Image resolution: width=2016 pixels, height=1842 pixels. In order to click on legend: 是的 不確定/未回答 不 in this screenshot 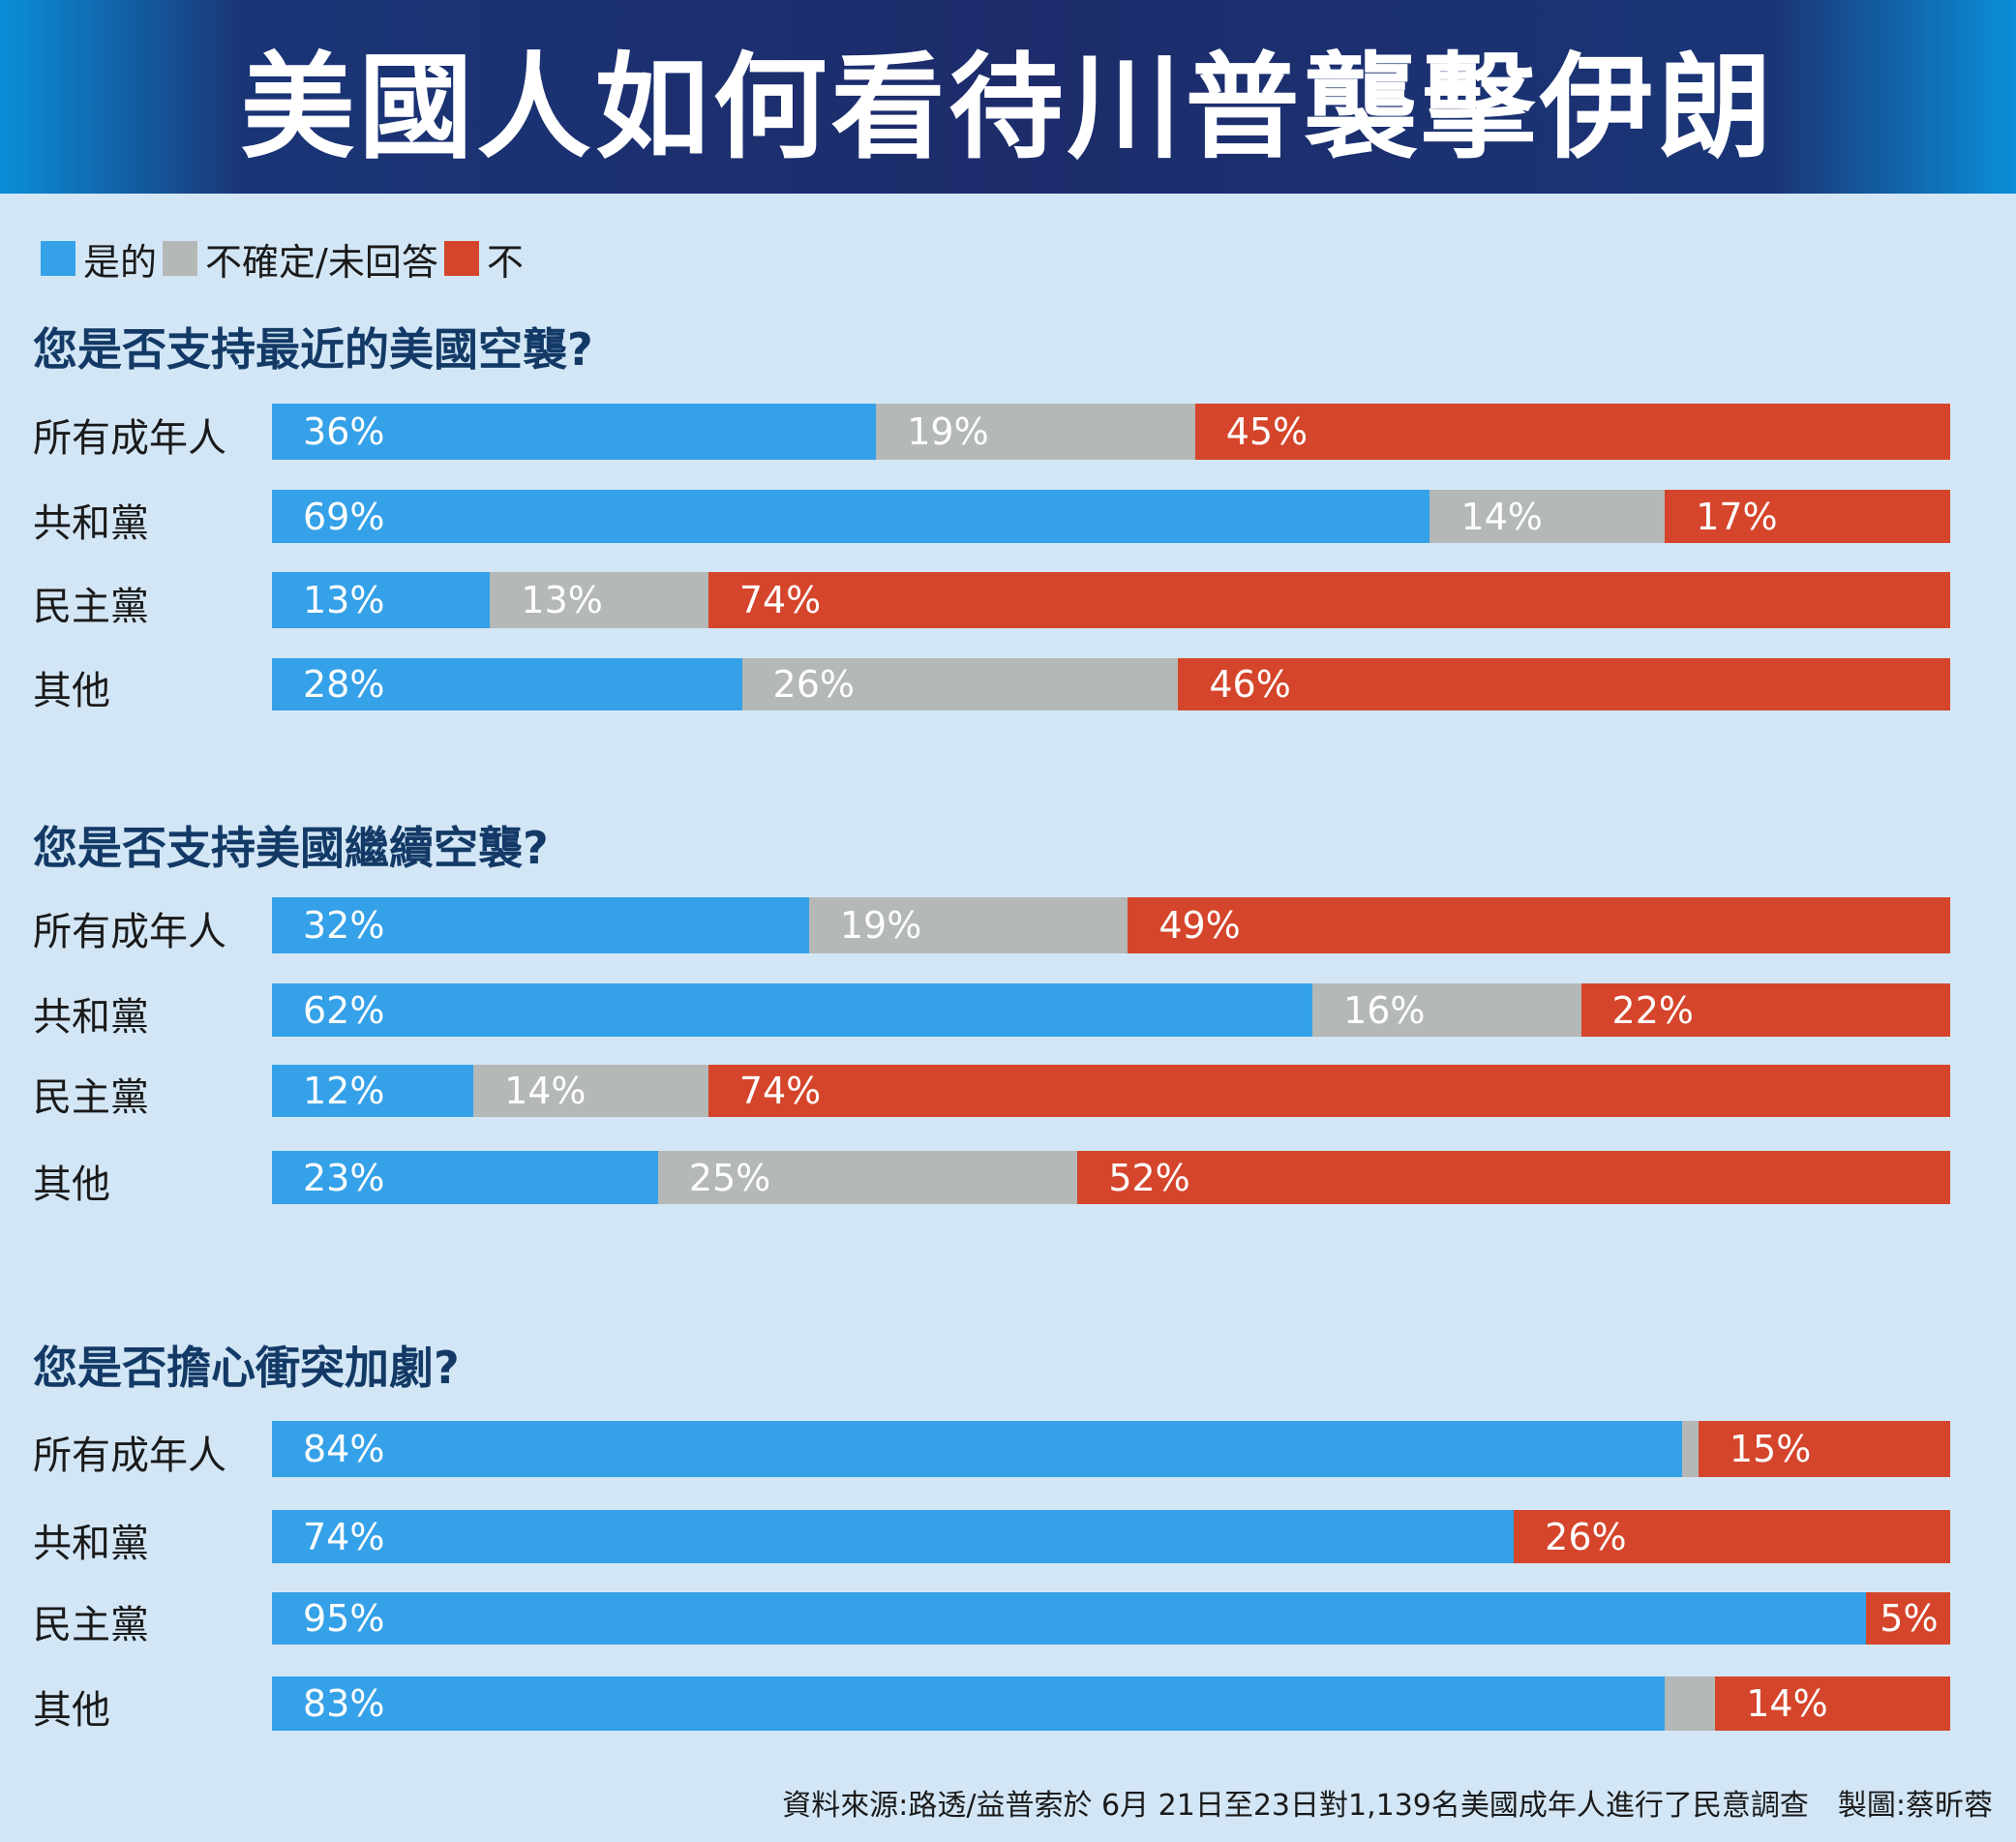, I will do `click(285, 259)`.